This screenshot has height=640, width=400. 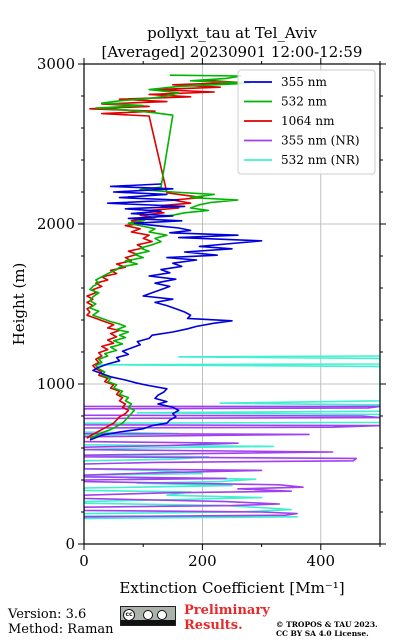 What do you see at coordinates (231, 588) in the screenshot?
I see `x-axis-label: Extinction Coefficient [Mm⁻¹]` at bounding box center [231, 588].